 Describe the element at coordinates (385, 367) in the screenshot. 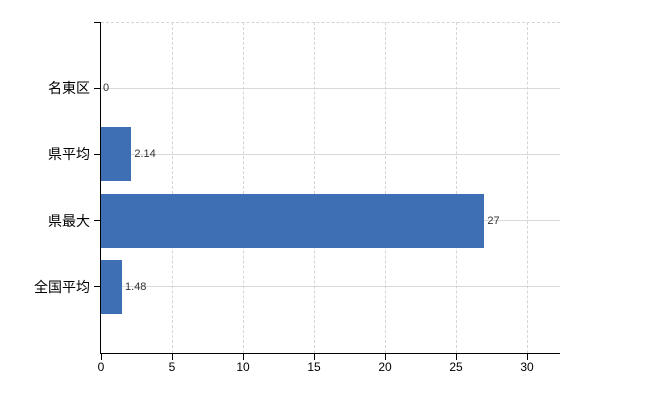

I see `x-tick-label: 20` at that location.